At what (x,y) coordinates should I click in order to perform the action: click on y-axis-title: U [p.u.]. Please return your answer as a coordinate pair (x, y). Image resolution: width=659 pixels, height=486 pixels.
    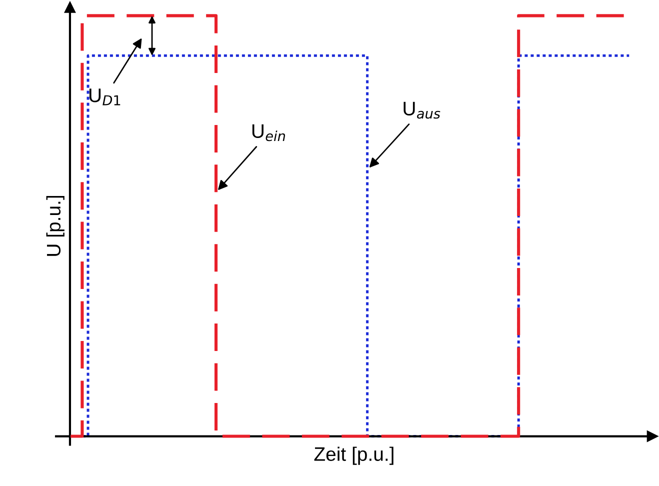
    Looking at the image, I should click on (55, 226).